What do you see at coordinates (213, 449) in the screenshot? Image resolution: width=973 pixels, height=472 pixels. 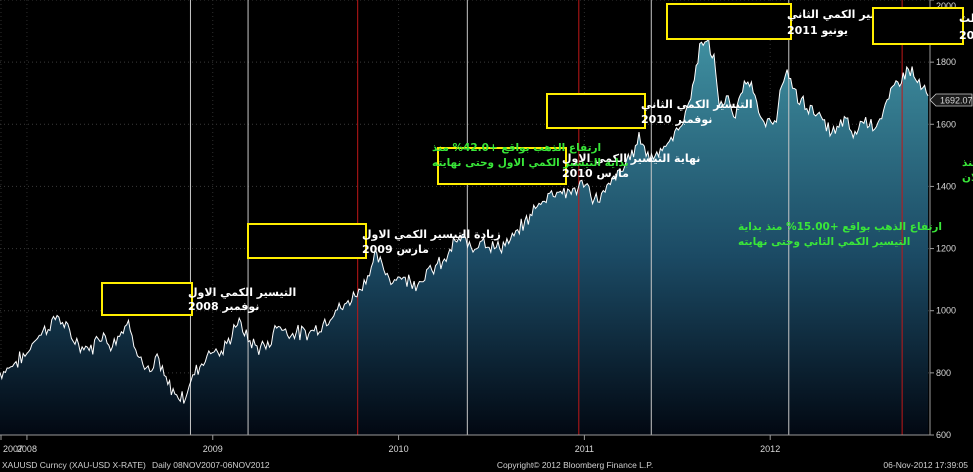 I see `x-tick-label: 2009` at bounding box center [213, 449].